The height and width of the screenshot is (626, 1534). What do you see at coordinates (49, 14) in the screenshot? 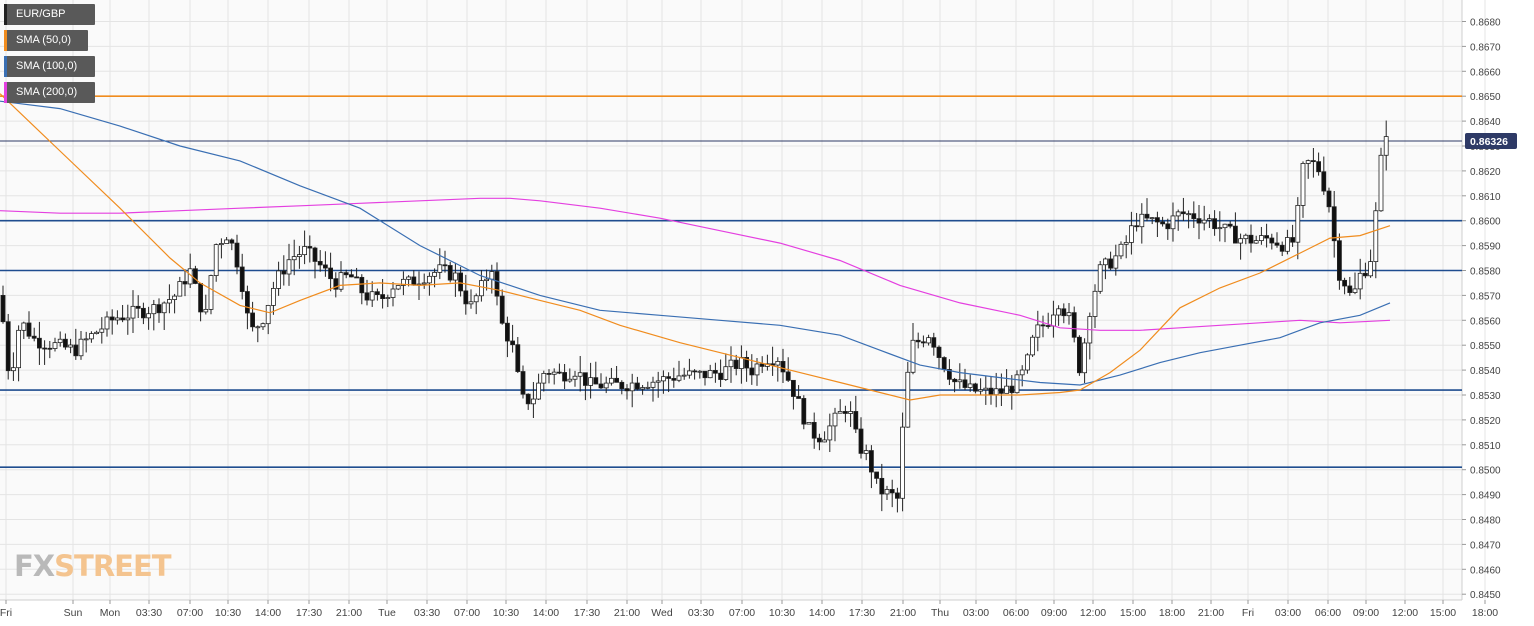
I see `legend-item-eurgbp: EUR/GBP` at bounding box center [49, 14].